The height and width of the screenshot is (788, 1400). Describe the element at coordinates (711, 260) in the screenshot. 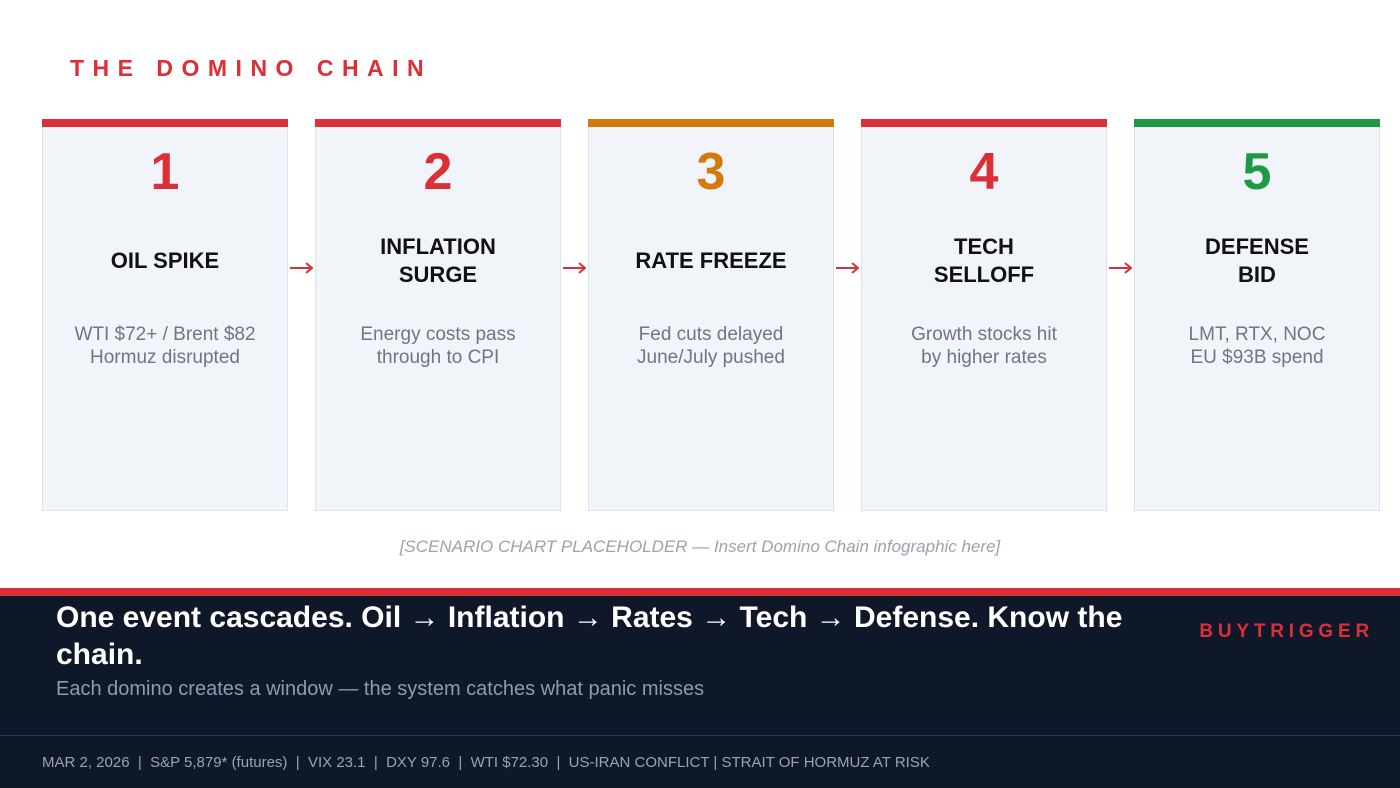

I see `card-title: RATE FREEZE` at that location.